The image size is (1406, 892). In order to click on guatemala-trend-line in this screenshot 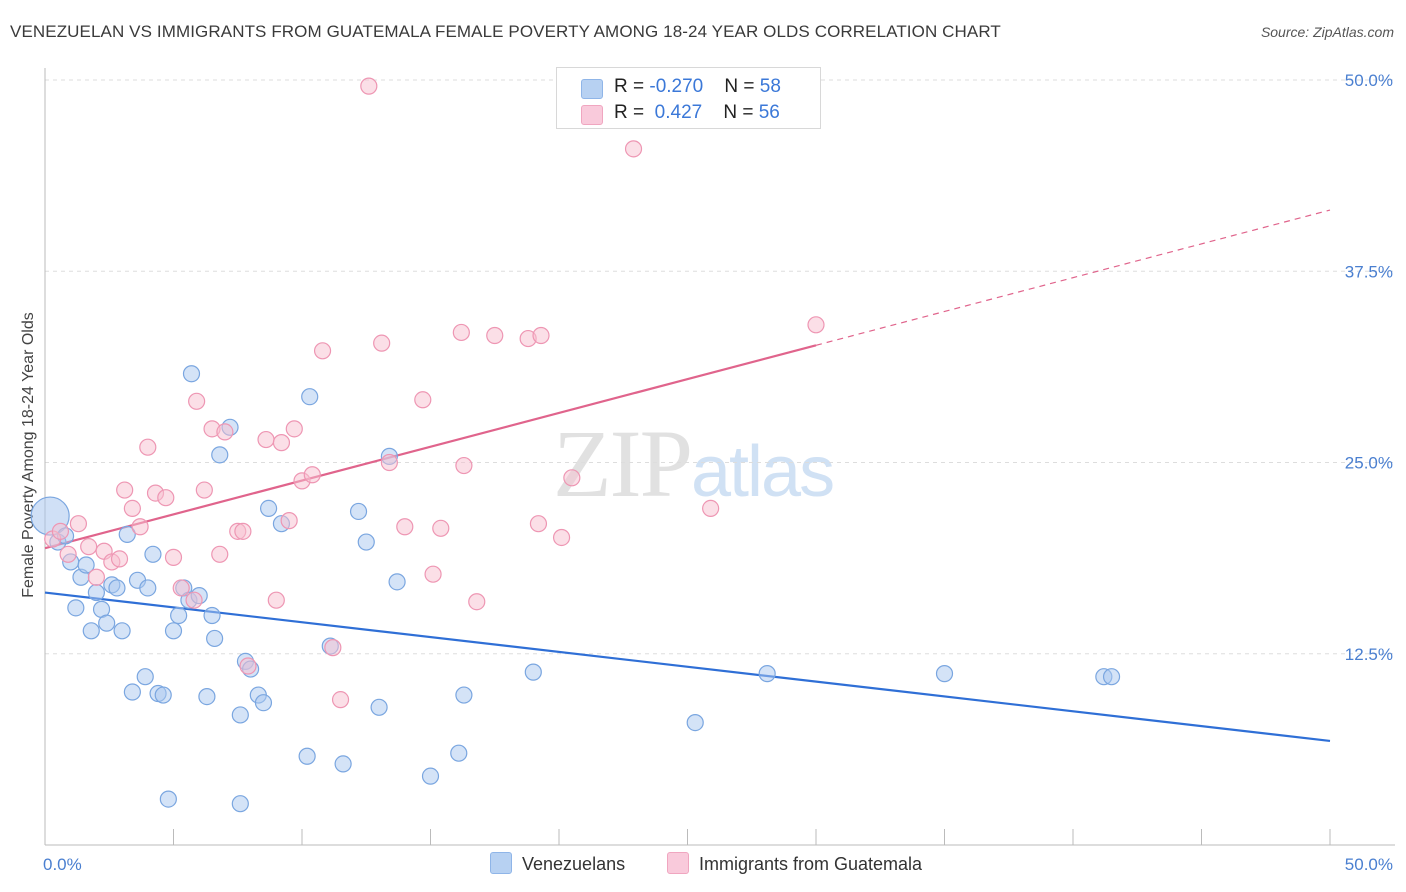, I will do `click(430, 447)`.